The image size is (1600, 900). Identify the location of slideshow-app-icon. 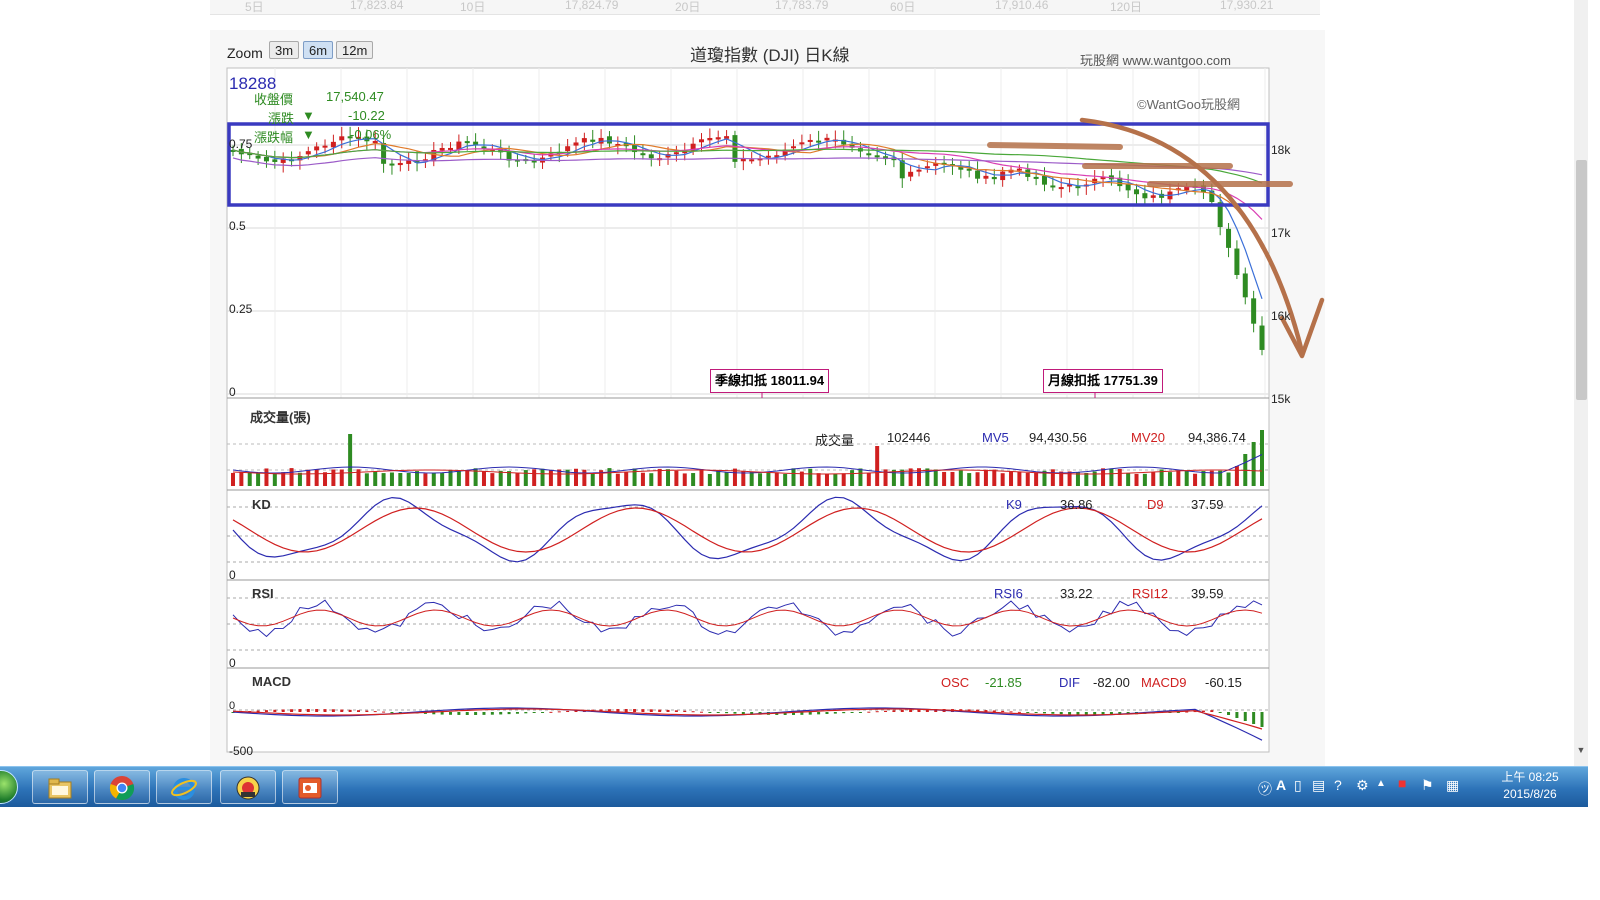
(310, 788).